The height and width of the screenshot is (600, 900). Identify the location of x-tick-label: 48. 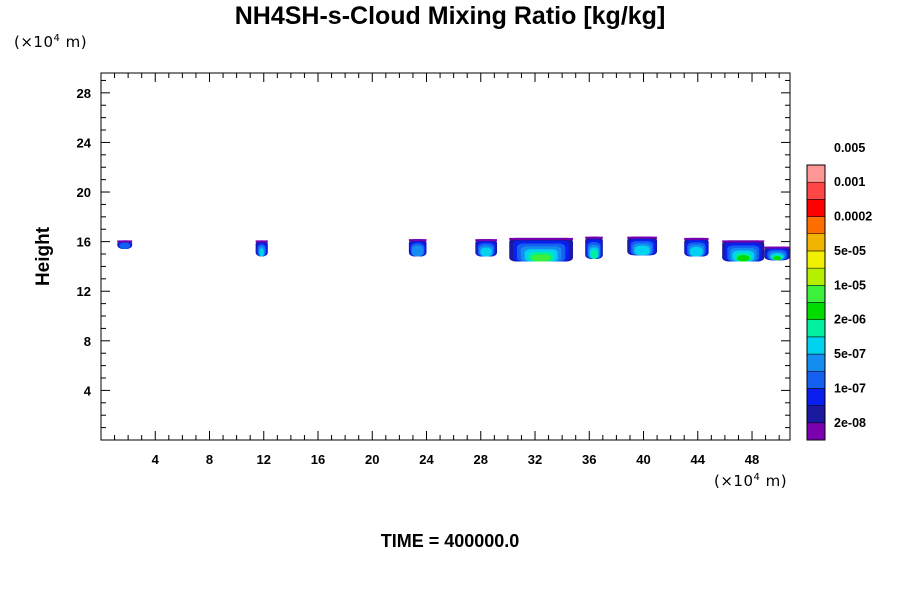
(752, 459).